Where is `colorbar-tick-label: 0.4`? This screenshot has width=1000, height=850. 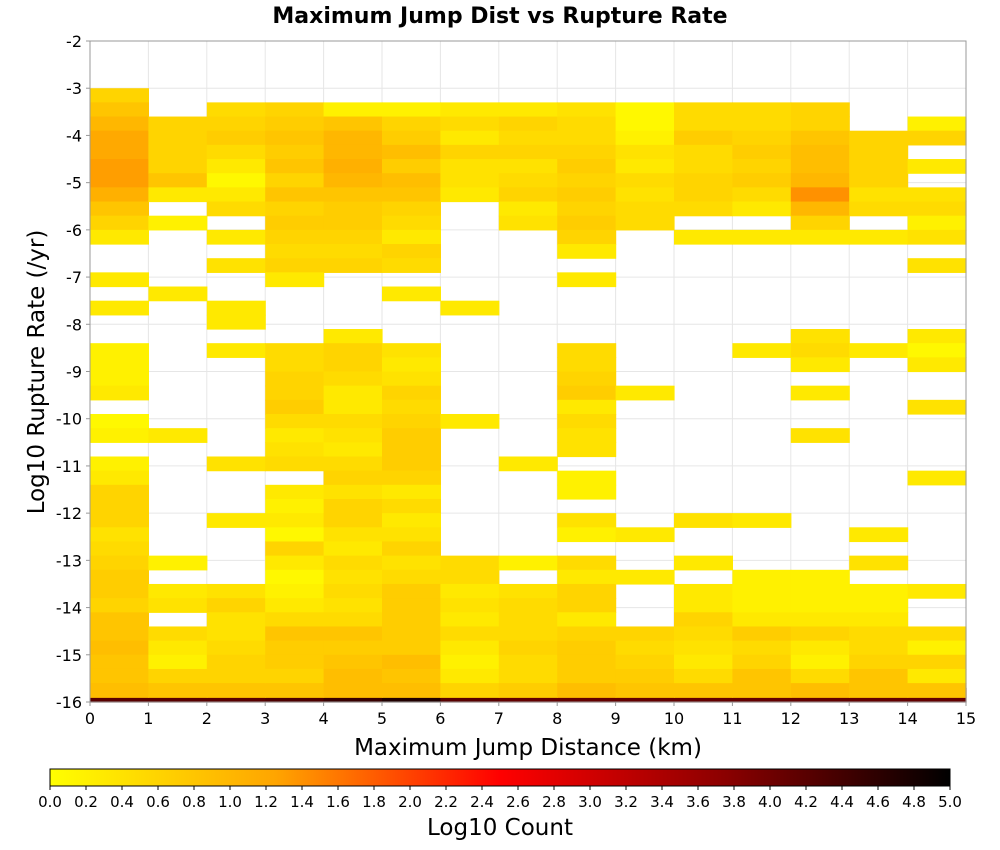
colorbar-tick-label: 0.4 is located at coordinates (122, 802).